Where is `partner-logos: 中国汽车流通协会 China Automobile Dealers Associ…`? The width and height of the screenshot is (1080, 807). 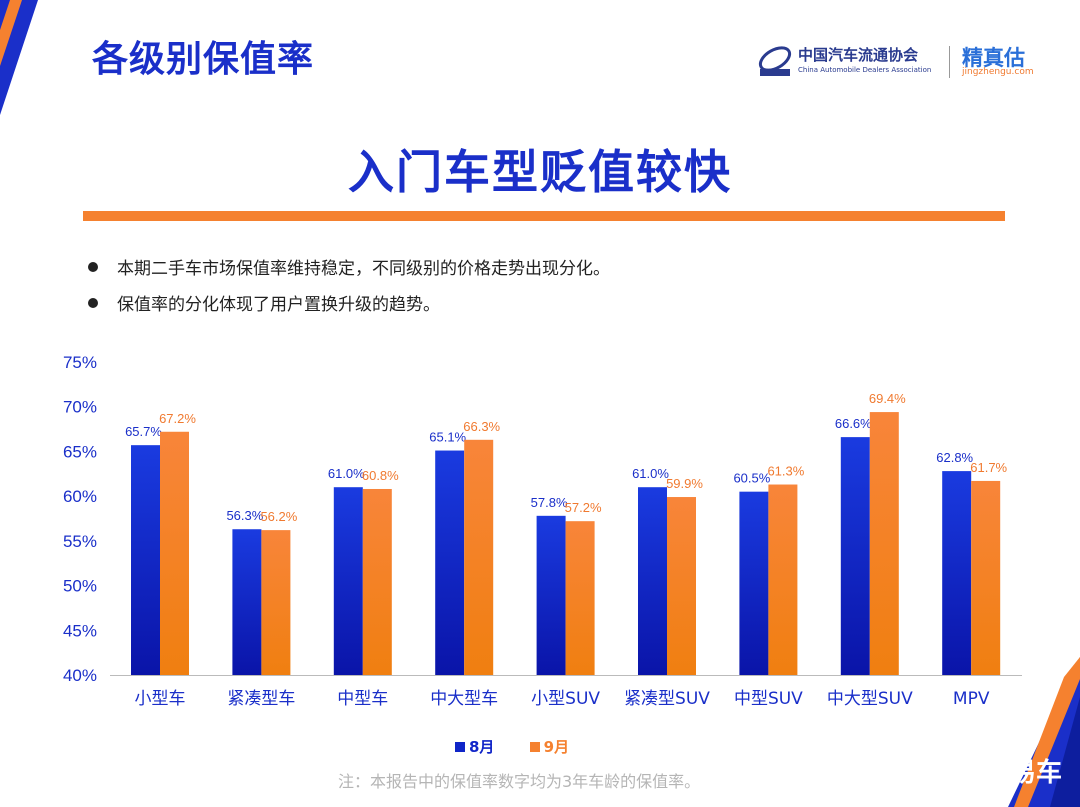 partner-logos: 中国汽车流通协会 China Automobile Dealers Associ… is located at coordinates (901, 62).